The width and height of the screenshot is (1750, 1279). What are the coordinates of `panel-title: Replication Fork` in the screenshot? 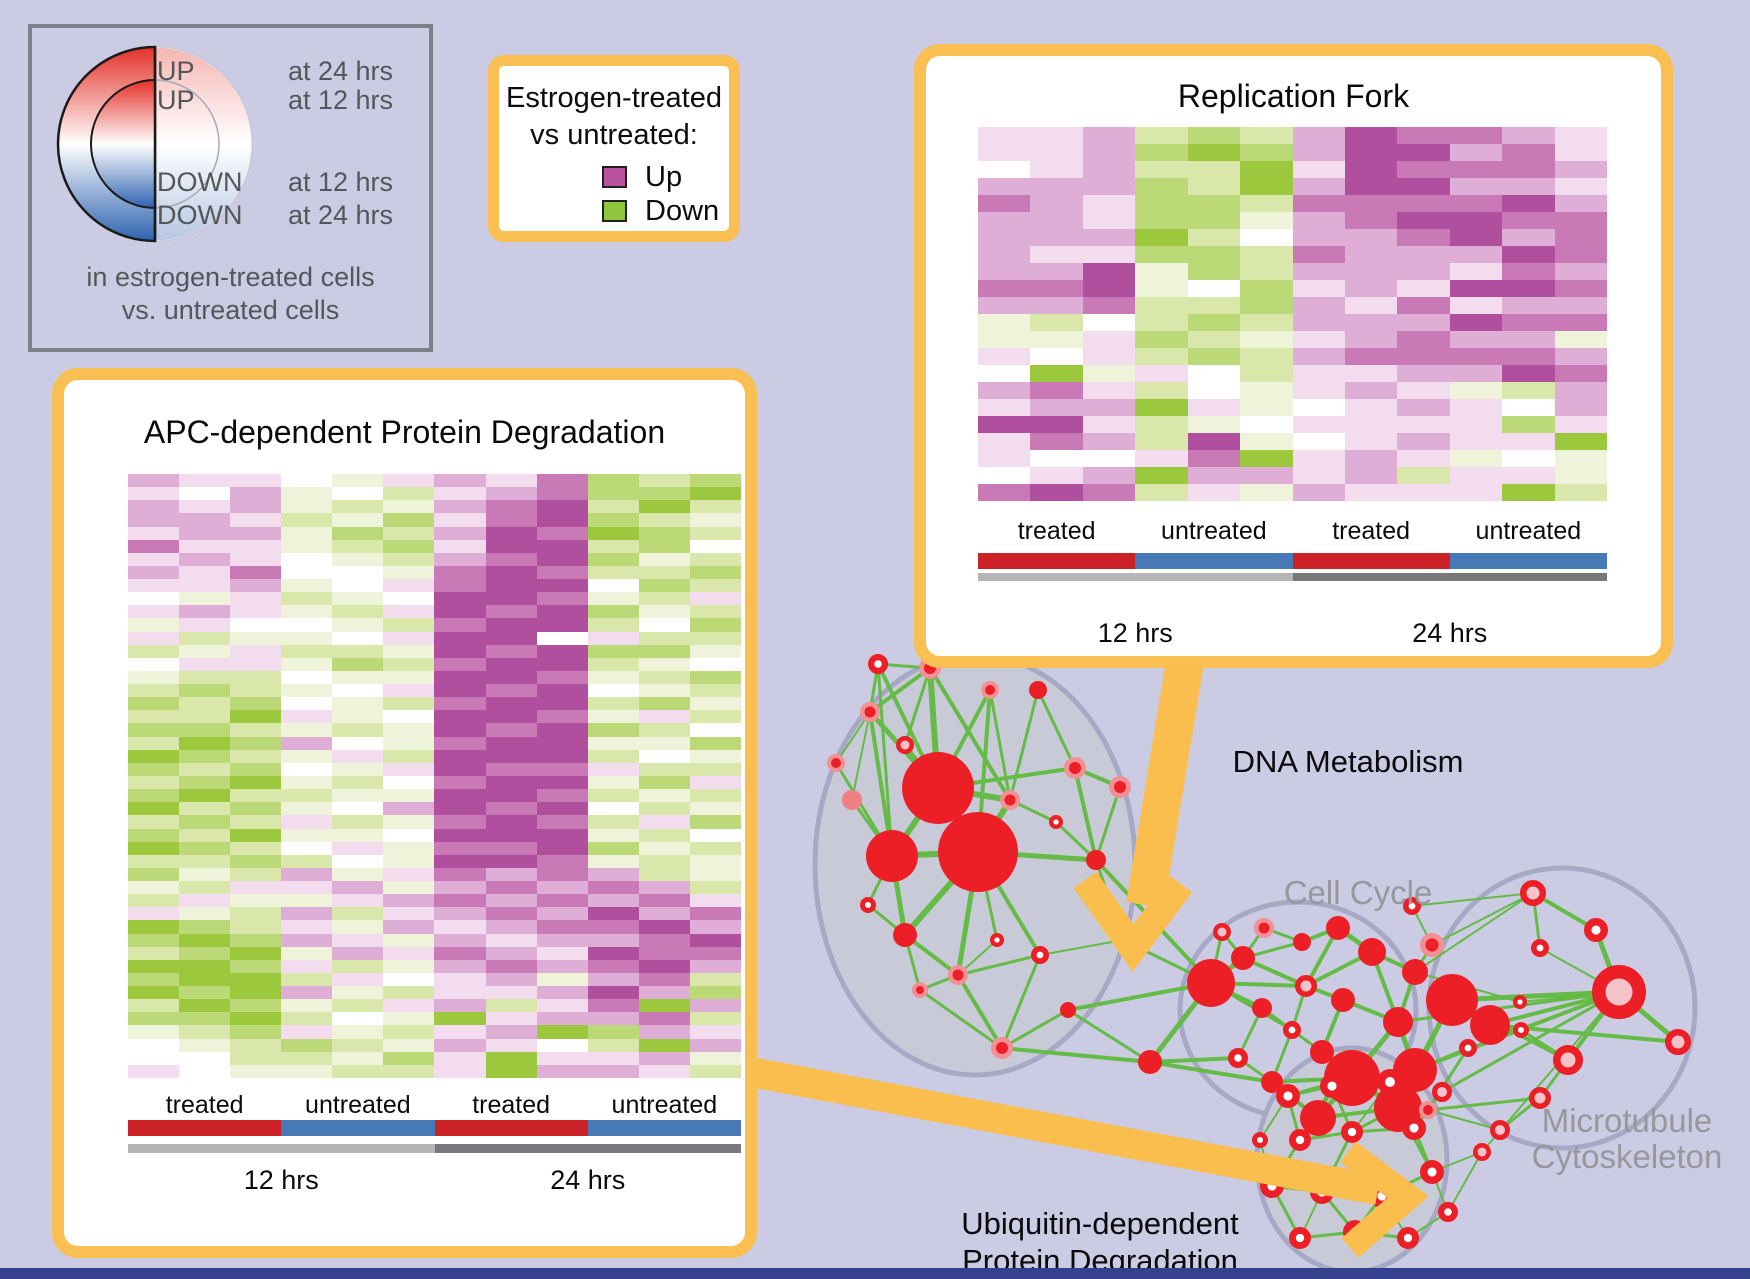 It's located at (1293, 96).